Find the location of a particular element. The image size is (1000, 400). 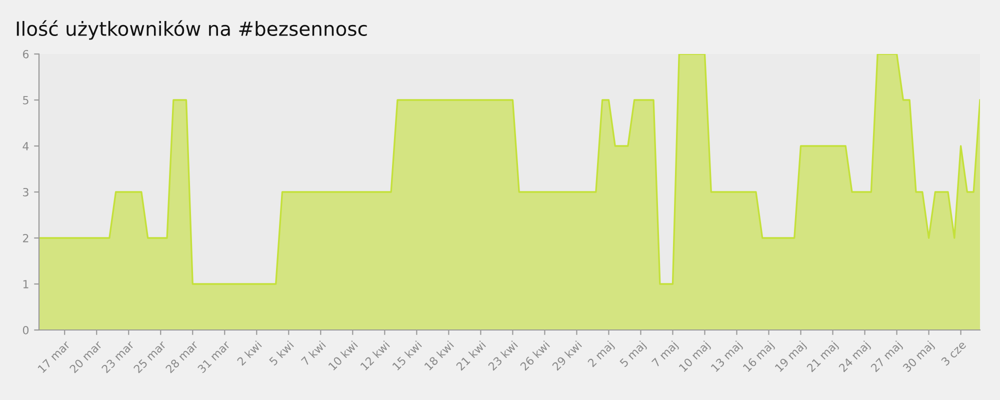

x-tick-label: 26 kwi is located at coordinates (535, 355).